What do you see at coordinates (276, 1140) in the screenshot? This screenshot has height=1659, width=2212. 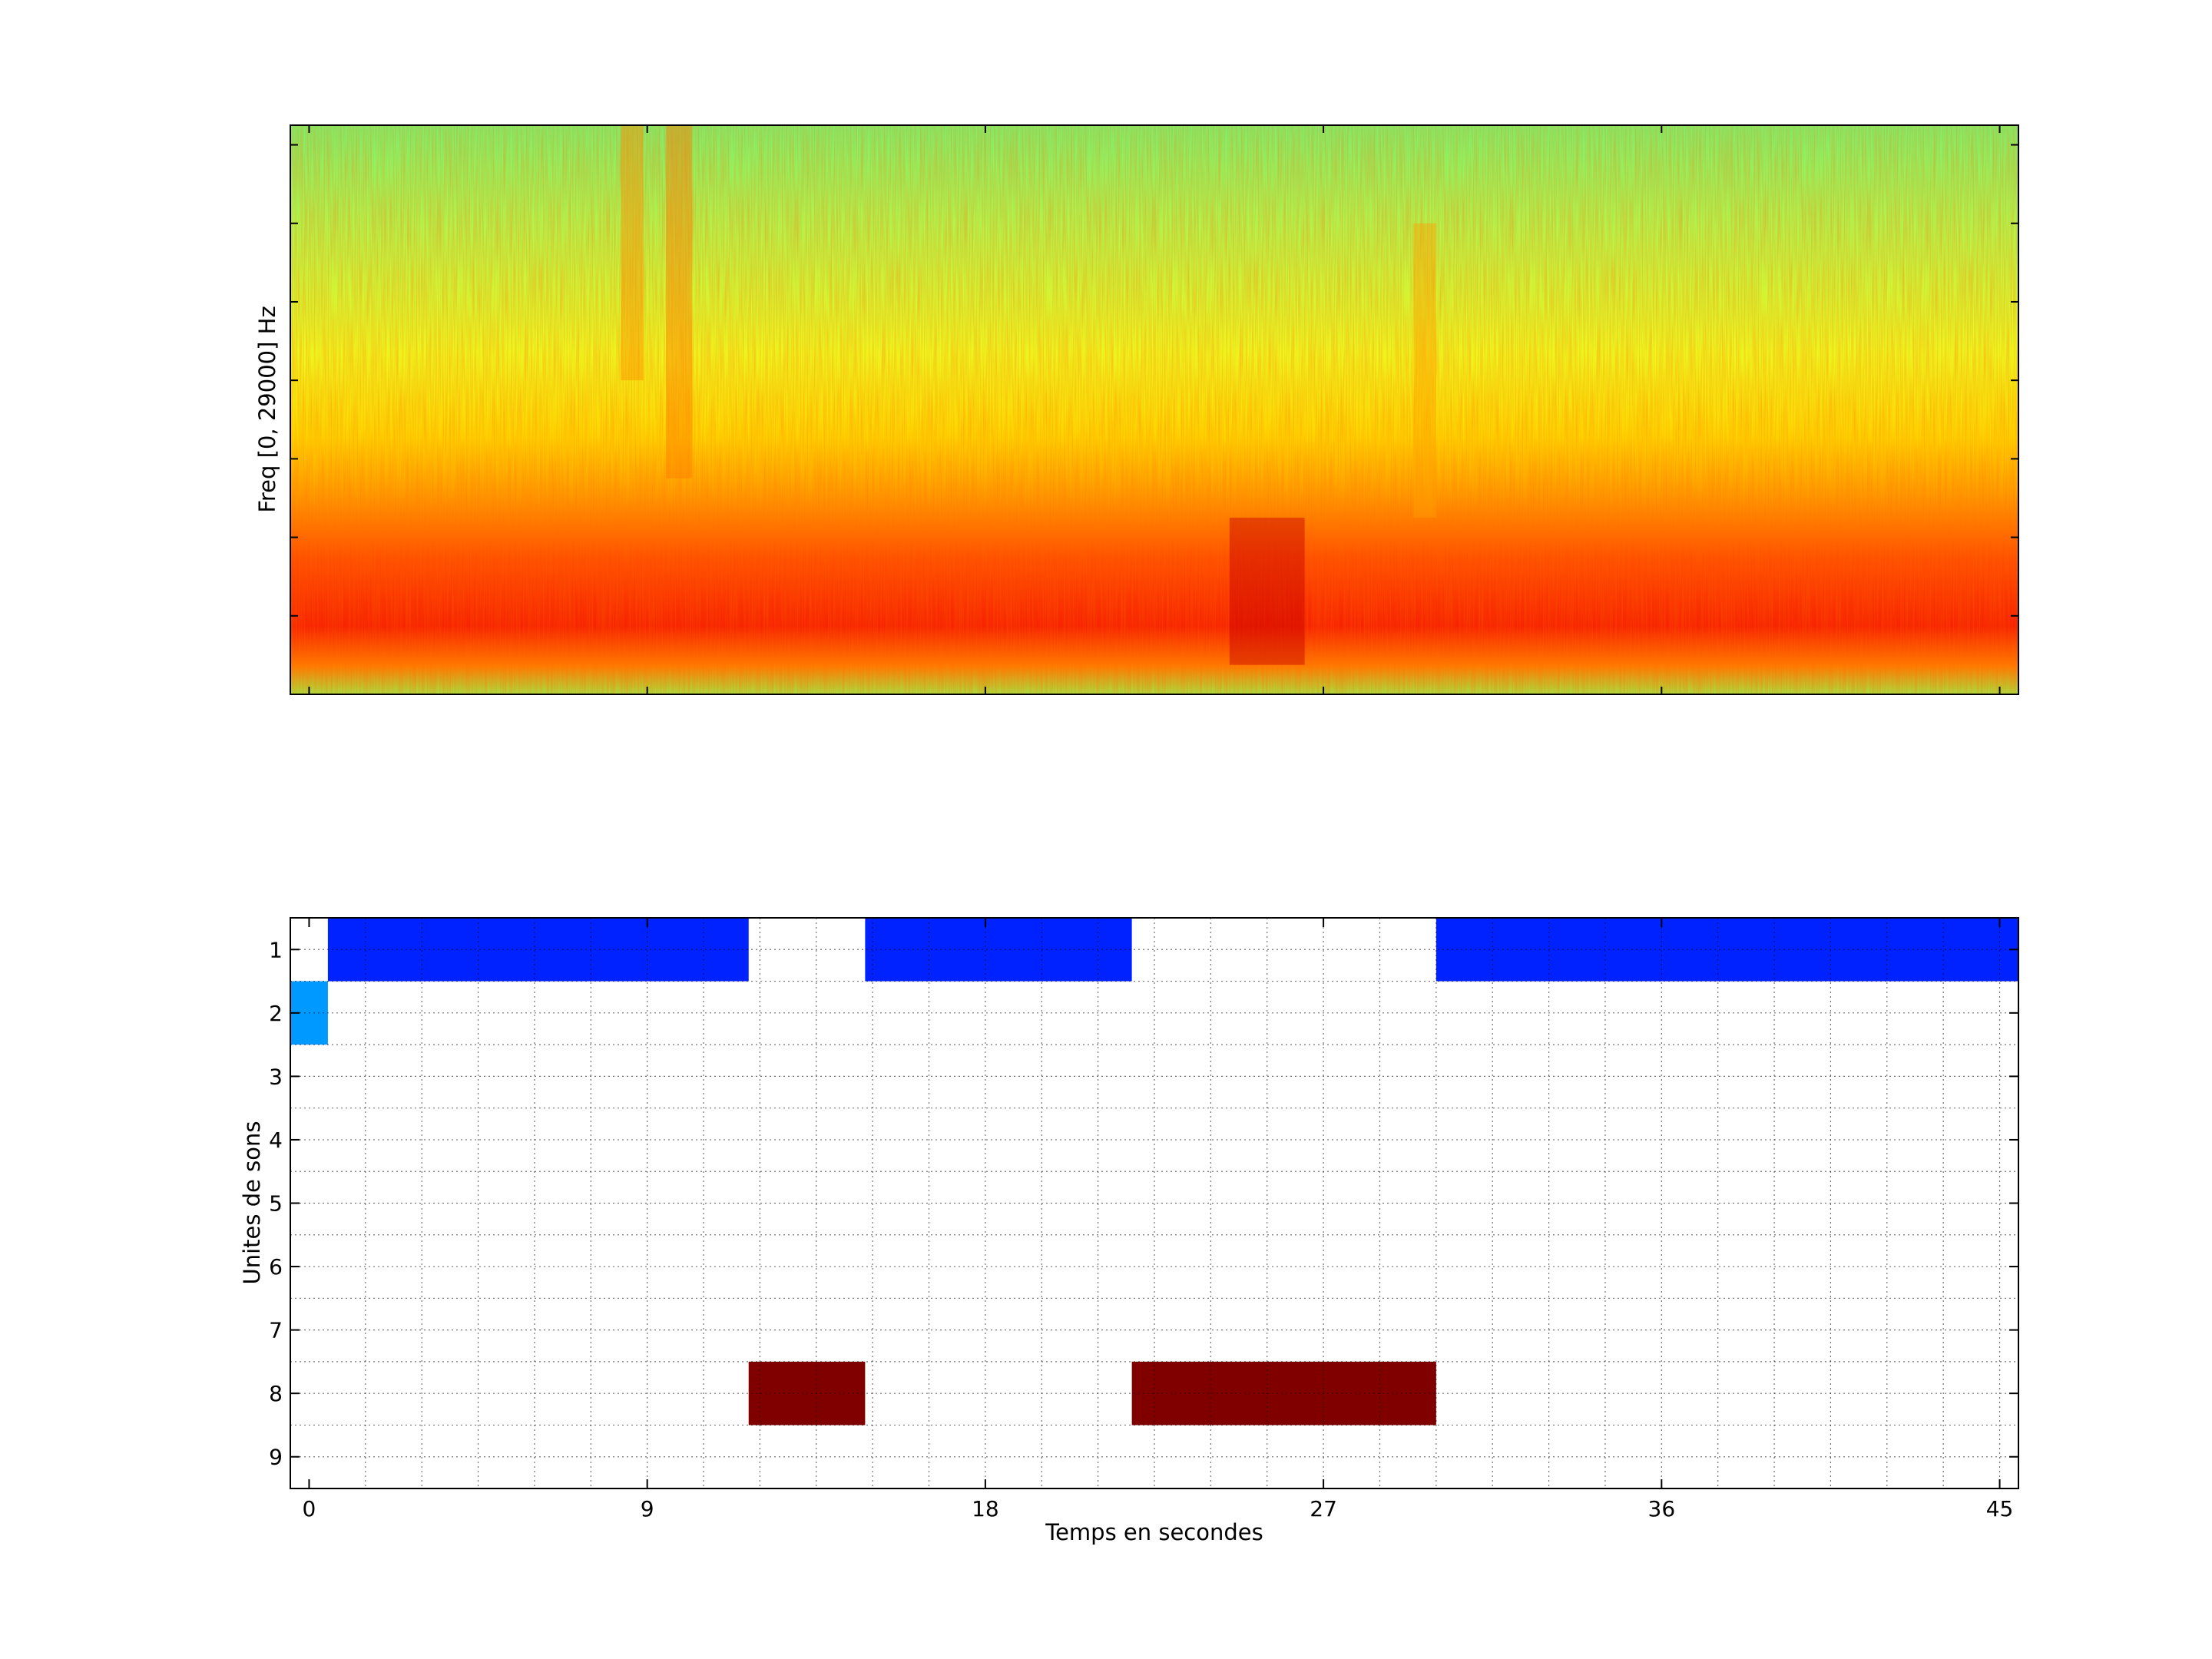 I see `units-y-tick-label: 4` at bounding box center [276, 1140].